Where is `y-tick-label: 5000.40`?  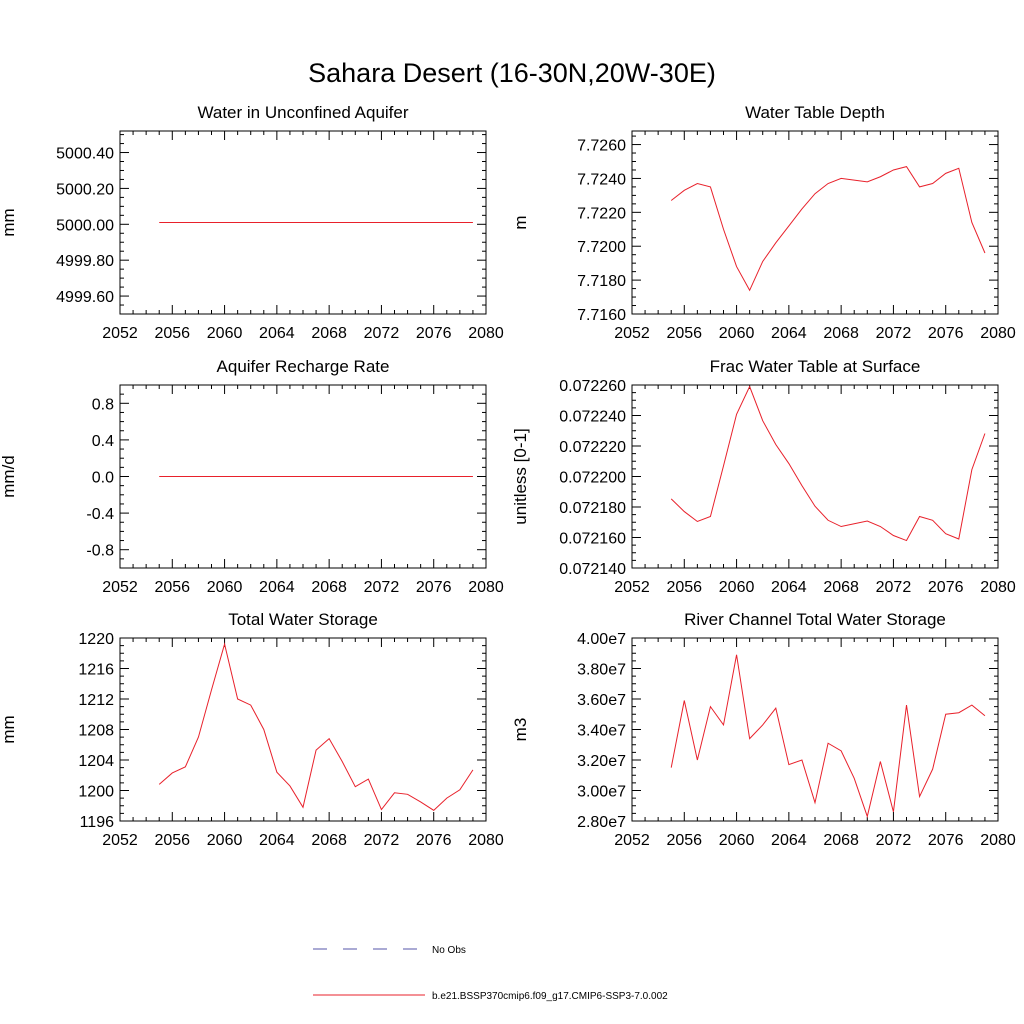 y-tick-label: 5000.40 is located at coordinates (85, 154).